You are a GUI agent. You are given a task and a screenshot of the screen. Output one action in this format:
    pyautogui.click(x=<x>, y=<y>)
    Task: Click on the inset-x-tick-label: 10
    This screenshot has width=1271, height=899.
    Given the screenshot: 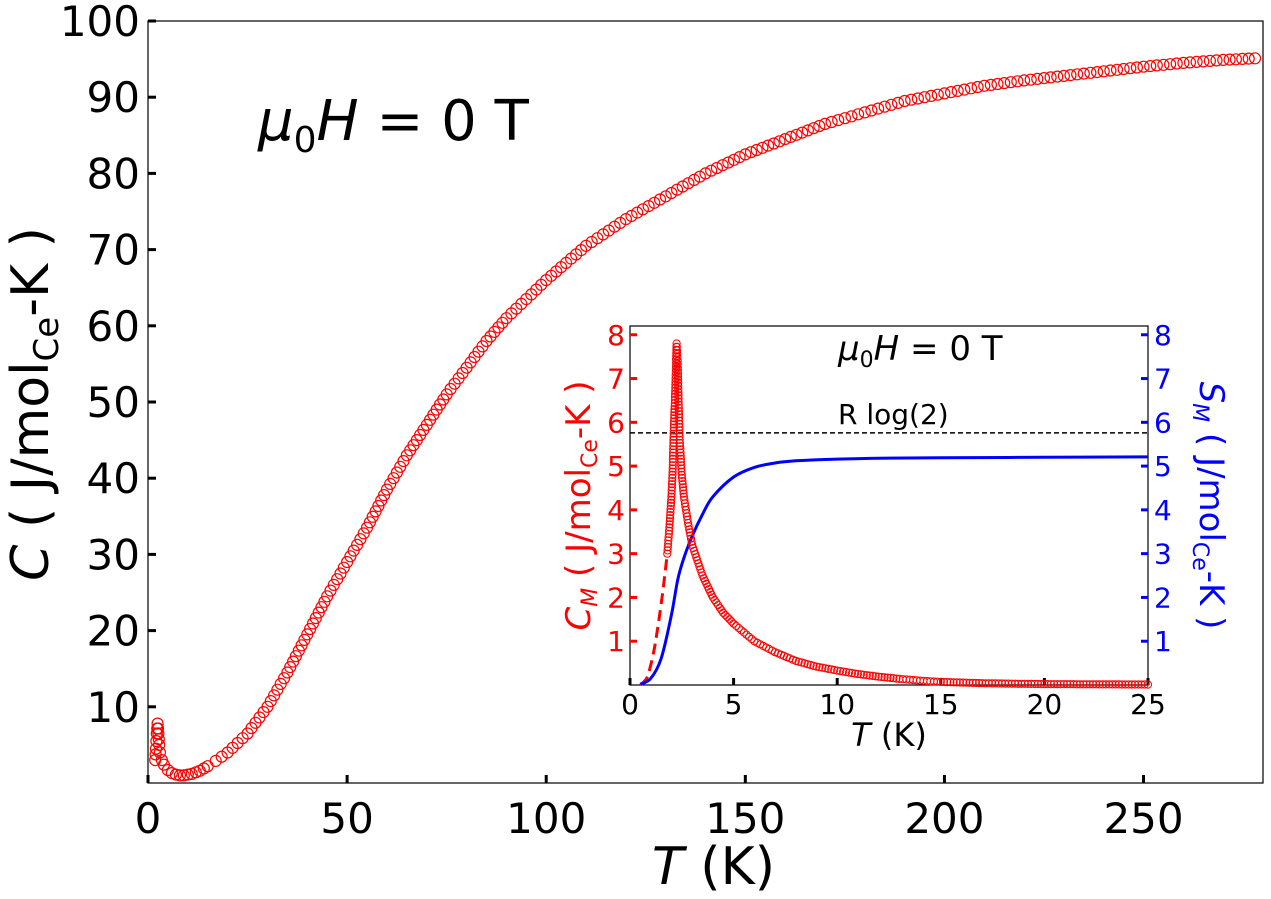 What is the action you would take?
    pyautogui.click(x=837, y=704)
    